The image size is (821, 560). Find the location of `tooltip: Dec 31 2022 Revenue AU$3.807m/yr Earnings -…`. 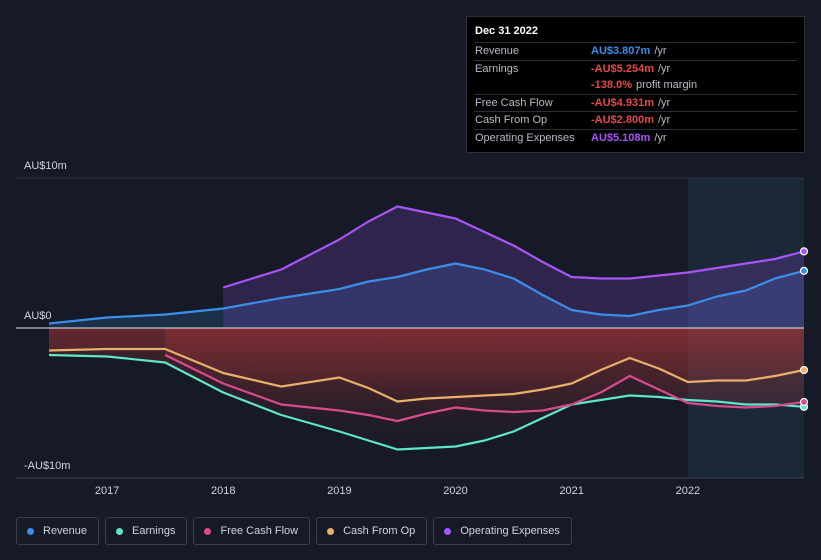

tooltip: Dec 31 2022 Revenue AU$3.807m/yr Earnings -… is located at coordinates (635, 84).